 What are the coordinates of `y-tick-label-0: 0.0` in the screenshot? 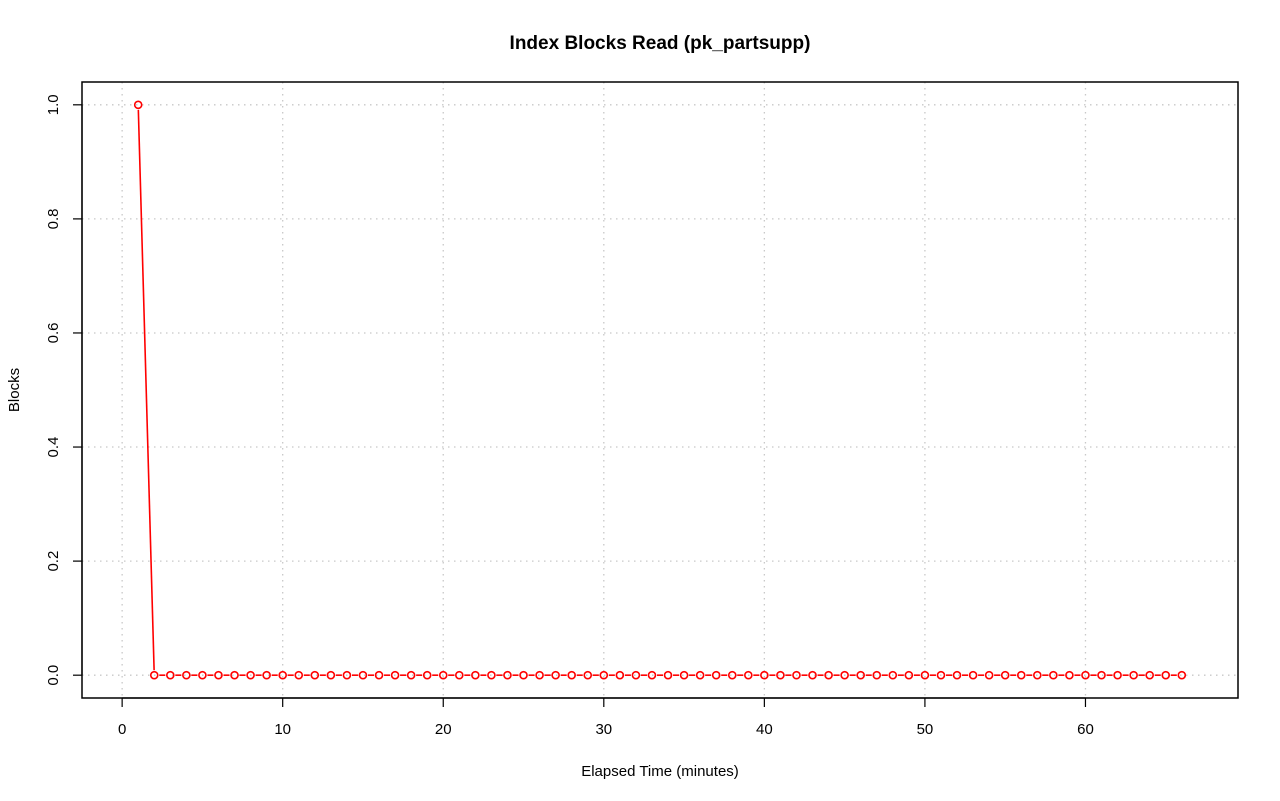 It's located at (53, 675).